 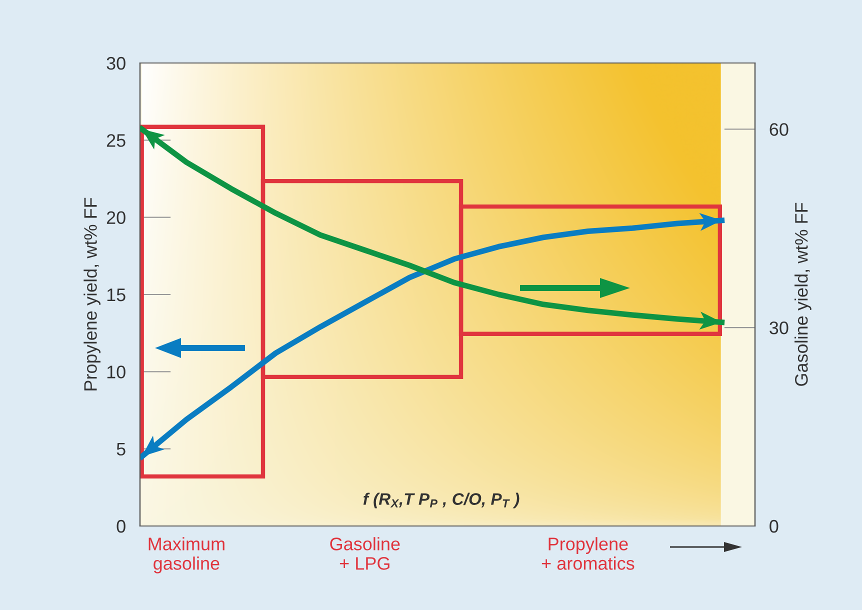 I want to click on y-tick-label: 25, so click(x=116, y=140).